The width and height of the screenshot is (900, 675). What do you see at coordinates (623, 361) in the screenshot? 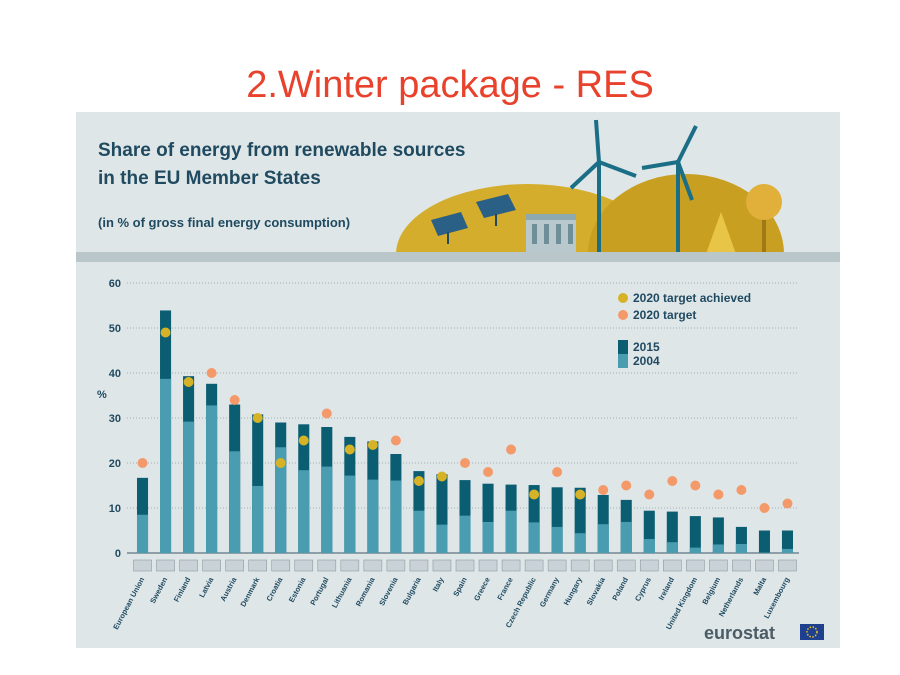
I see `legend-2004-swatch` at bounding box center [623, 361].